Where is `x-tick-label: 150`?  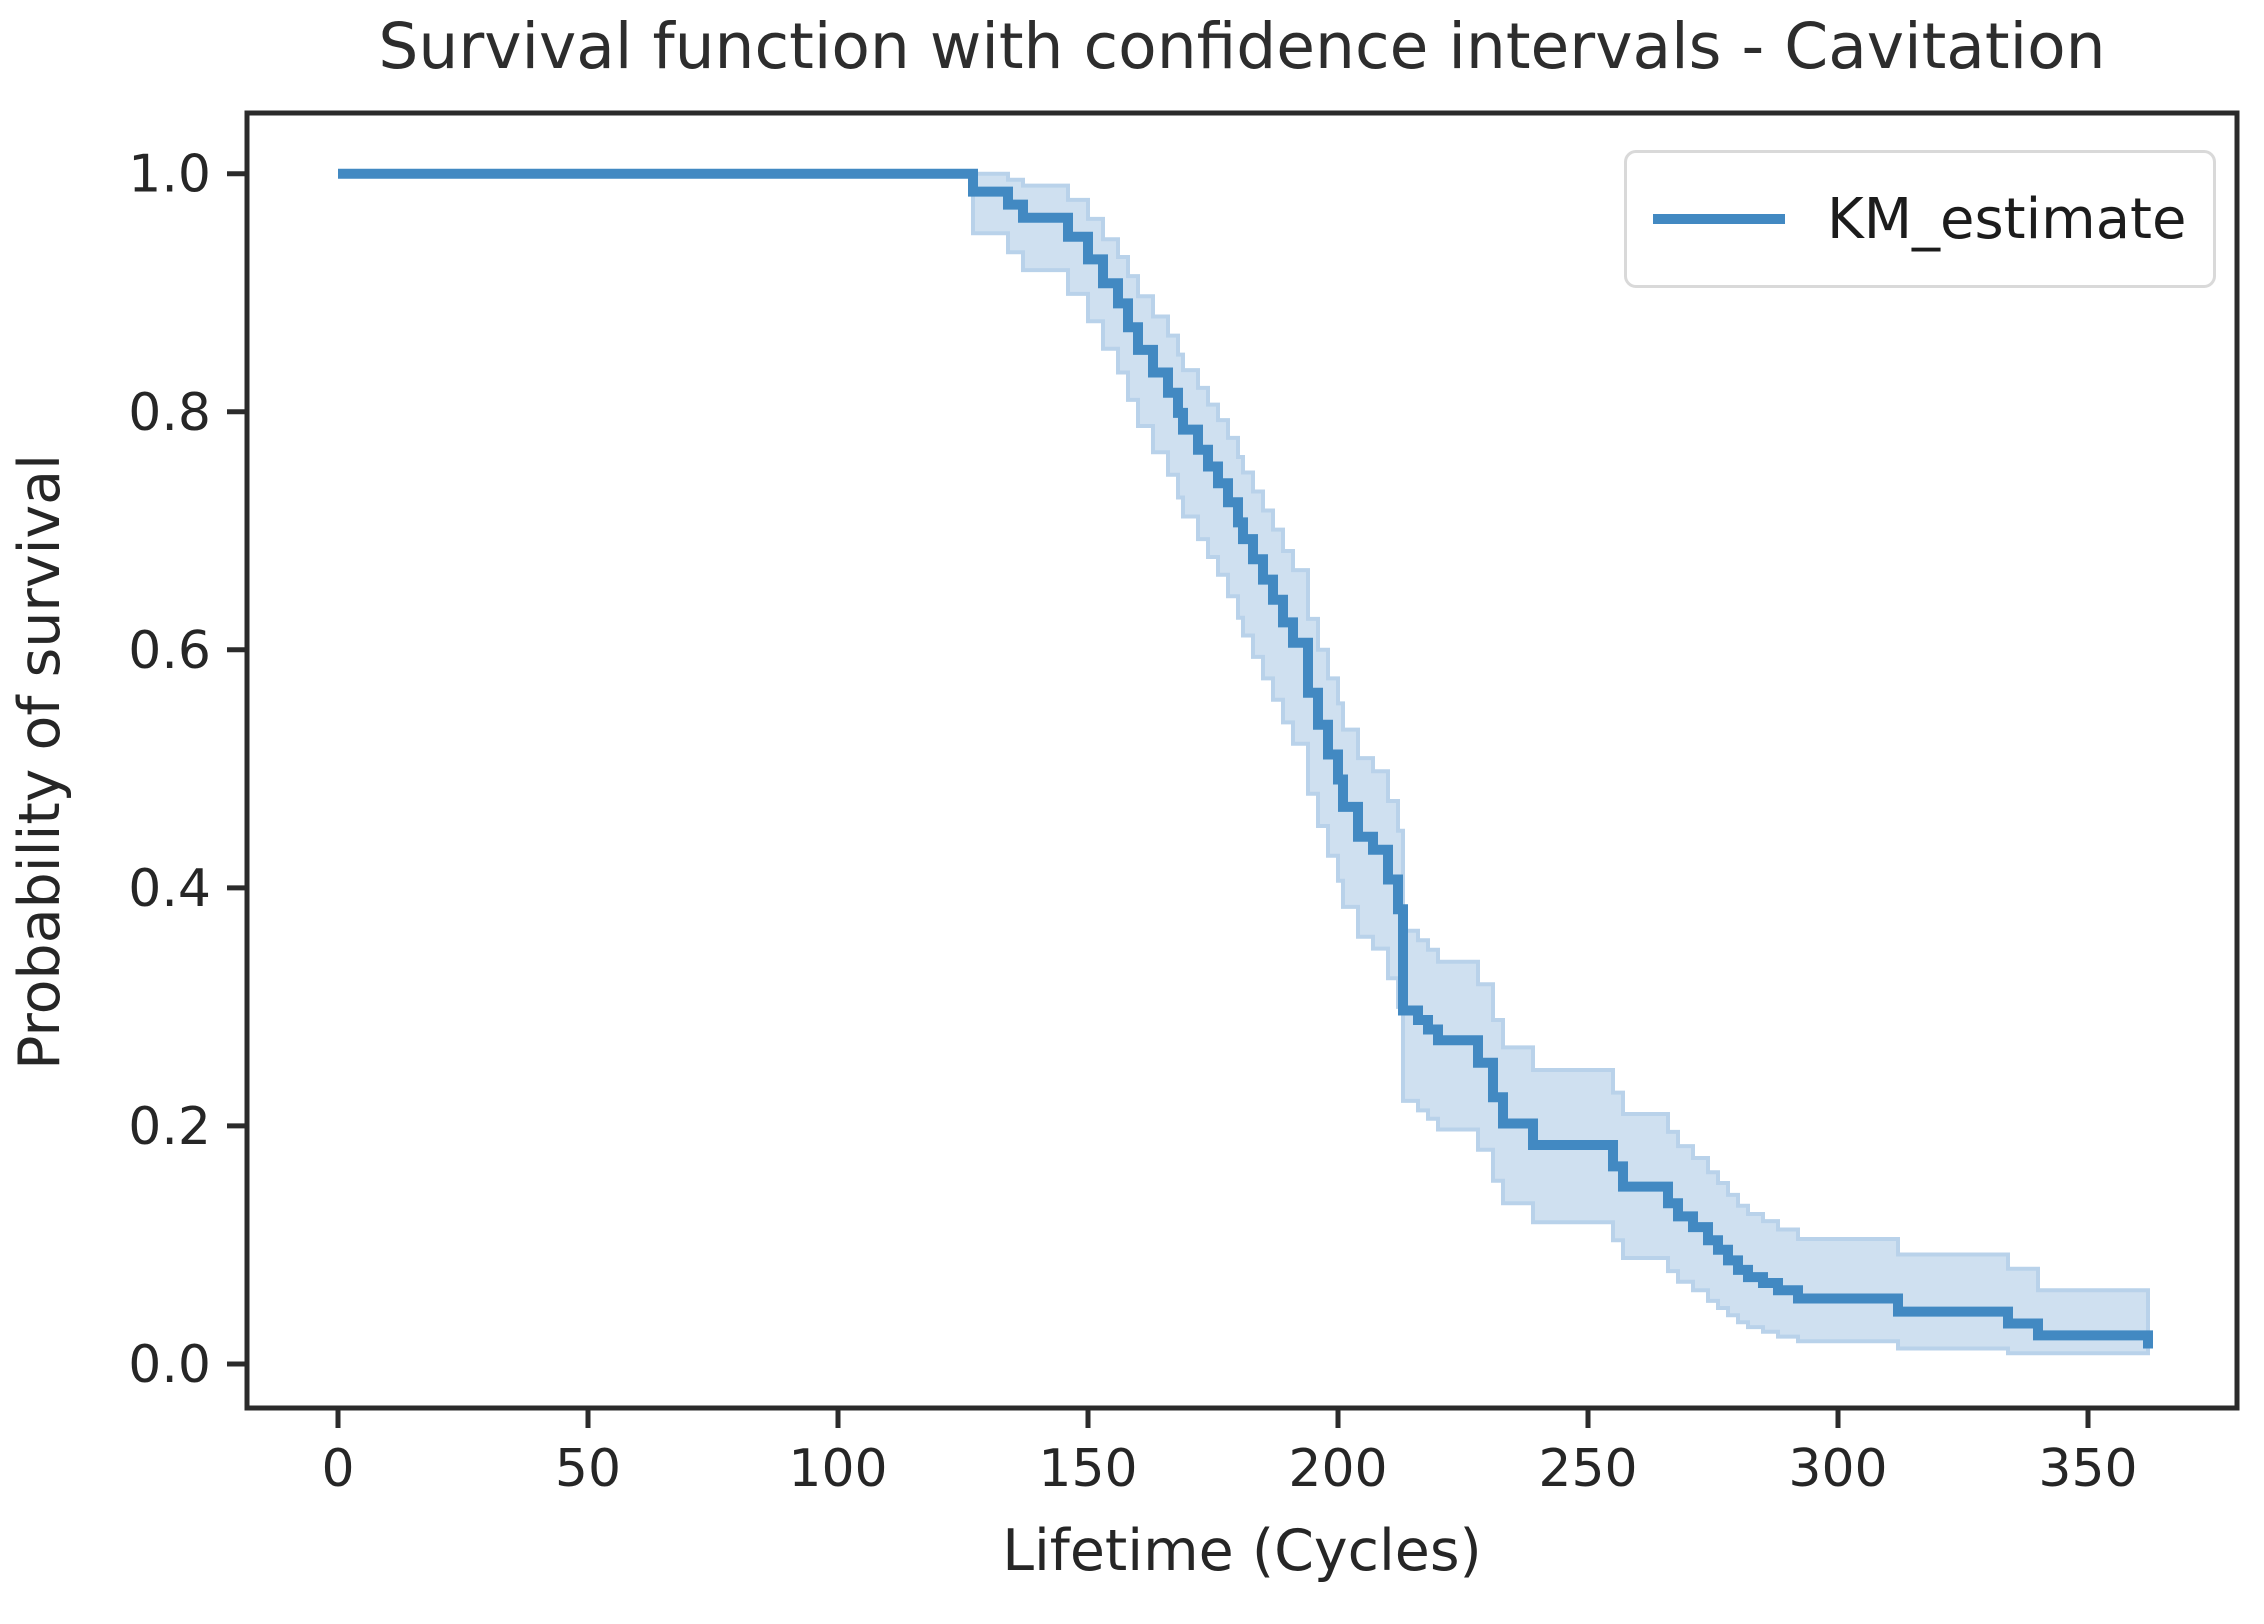
x-tick-label: 150 is located at coordinates (1087, 1469).